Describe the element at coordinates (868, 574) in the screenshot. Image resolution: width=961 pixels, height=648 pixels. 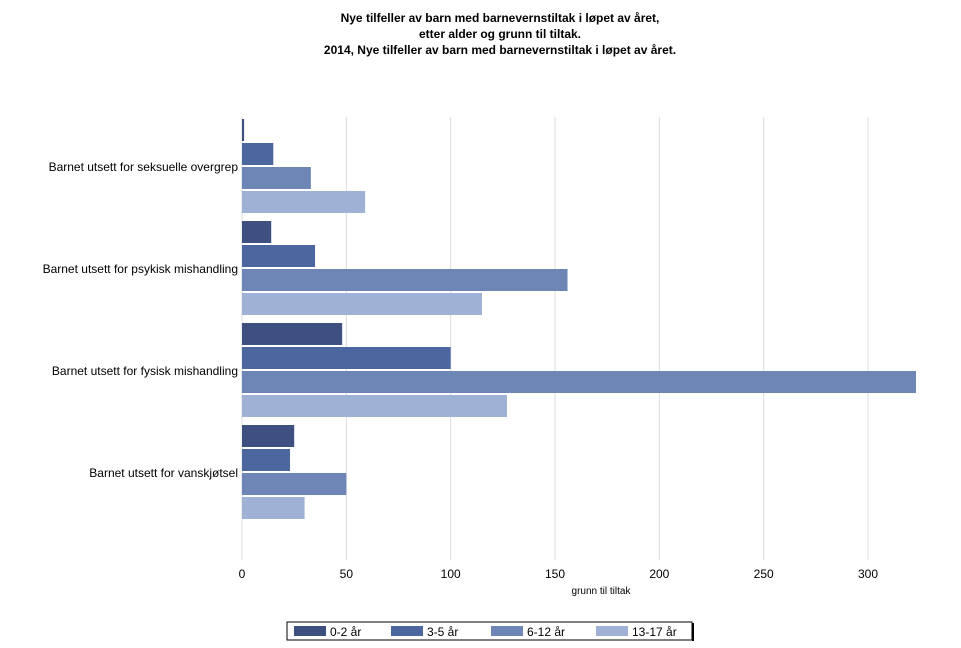
I see `x-tick-label: 300` at that location.